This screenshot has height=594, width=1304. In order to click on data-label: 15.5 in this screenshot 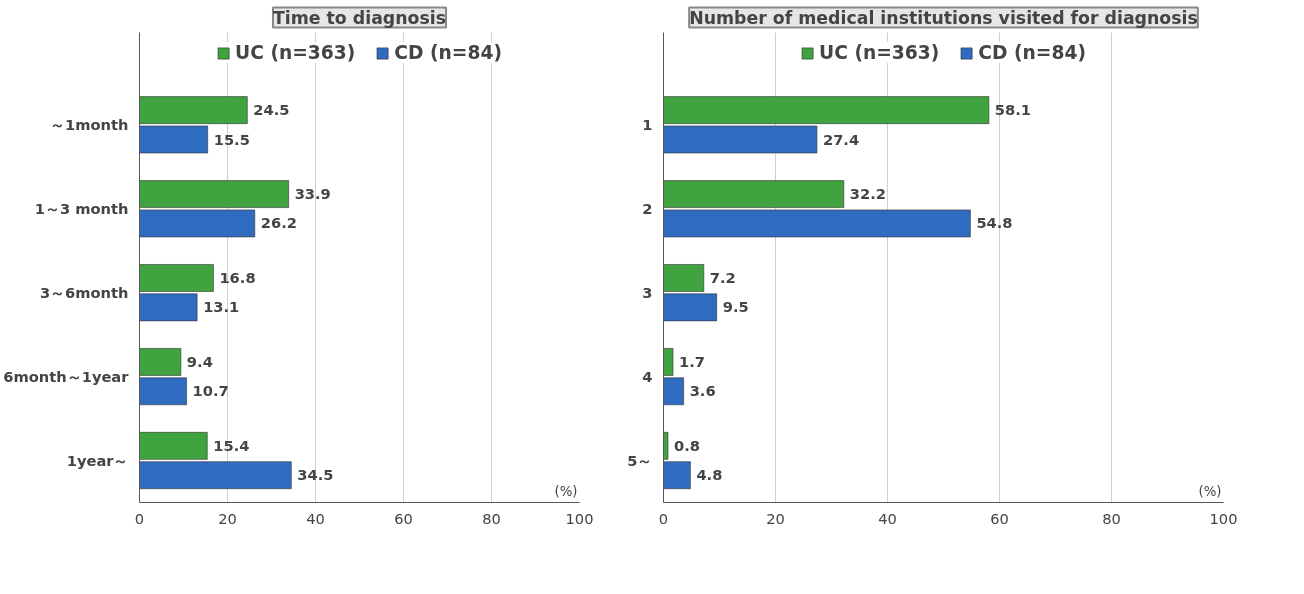, I will do `click(231, 139)`.